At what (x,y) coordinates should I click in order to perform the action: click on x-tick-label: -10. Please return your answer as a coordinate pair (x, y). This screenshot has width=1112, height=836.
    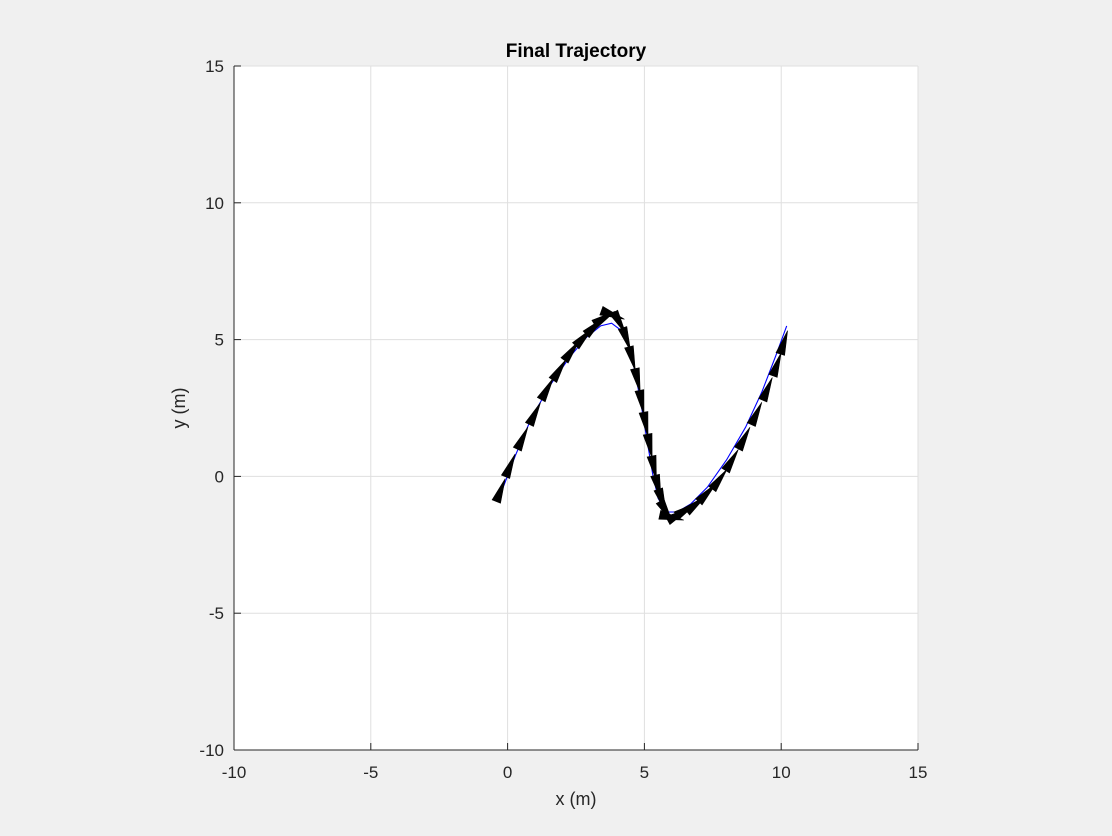
    Looking at the image, I should click on (234, 772).